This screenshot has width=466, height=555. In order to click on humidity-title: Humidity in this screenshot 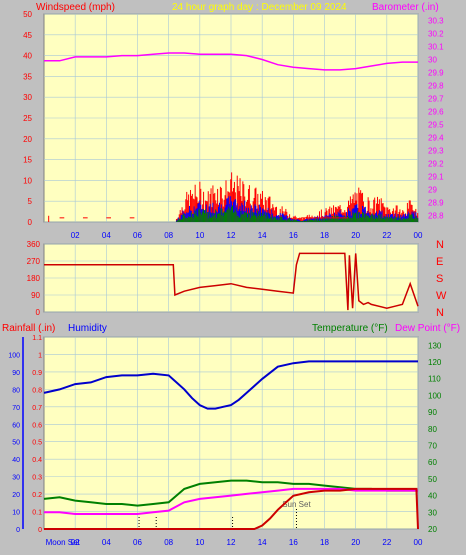, I will do `click(87, 328)`.